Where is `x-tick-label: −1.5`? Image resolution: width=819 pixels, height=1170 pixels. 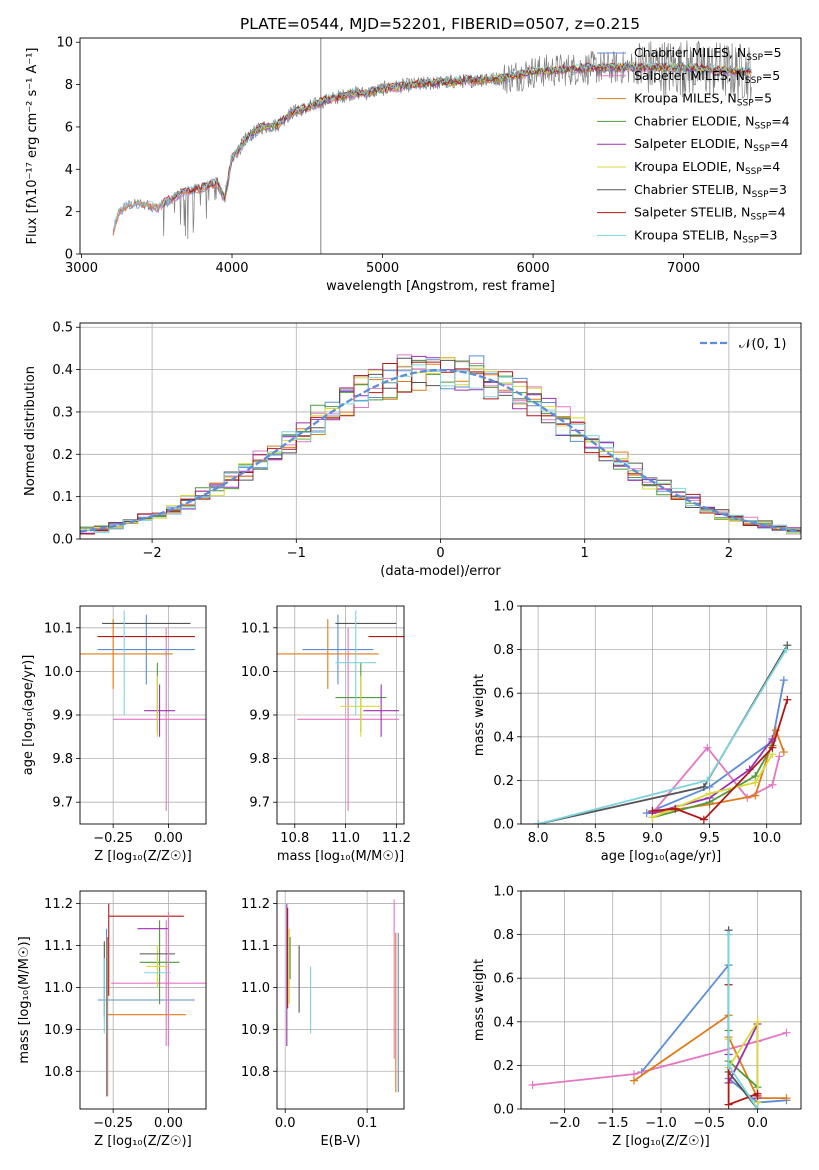
x-tick-label: −1.5 is located at coordinates (613, 1123).